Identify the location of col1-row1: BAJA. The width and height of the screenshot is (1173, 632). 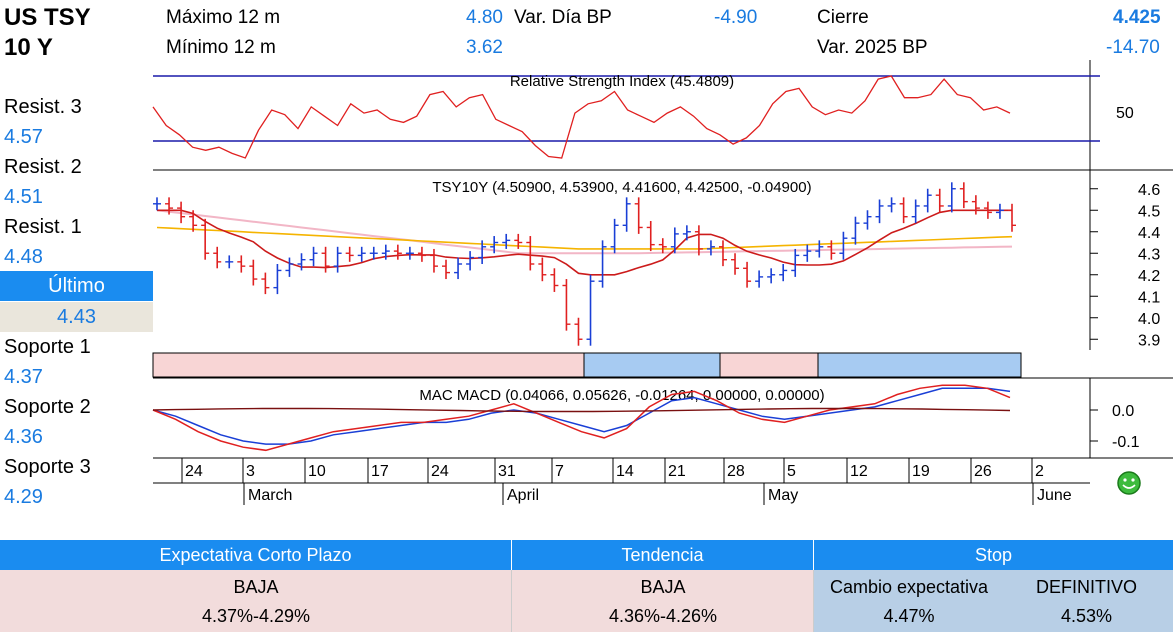
(256, 587).